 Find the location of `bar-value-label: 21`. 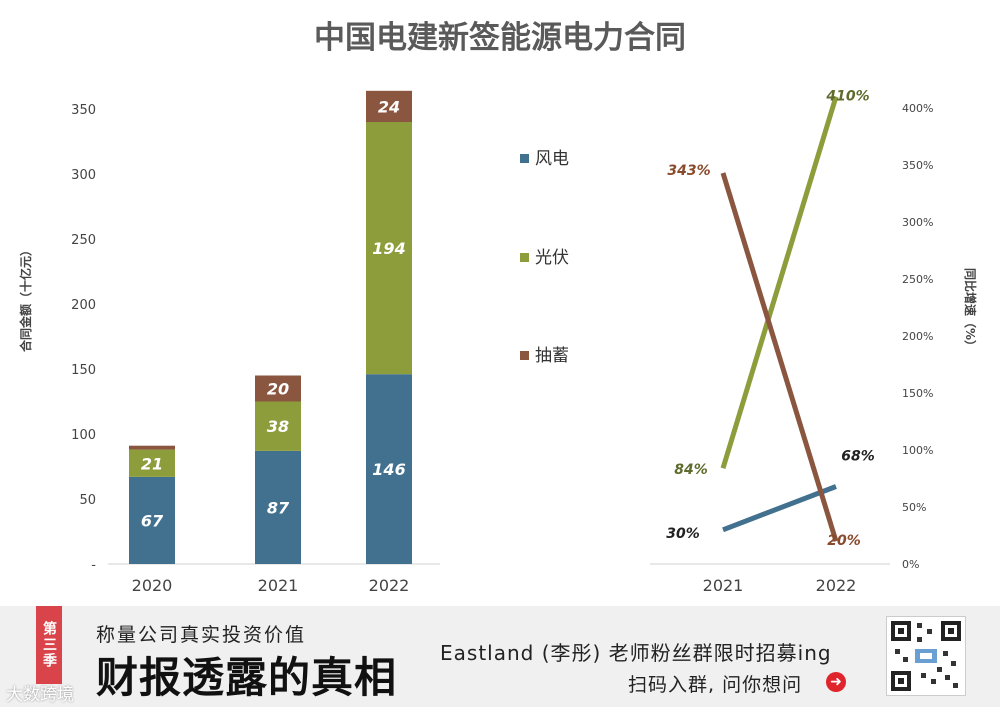

bar-value-label: 21 is located at coordinates (152, 463).